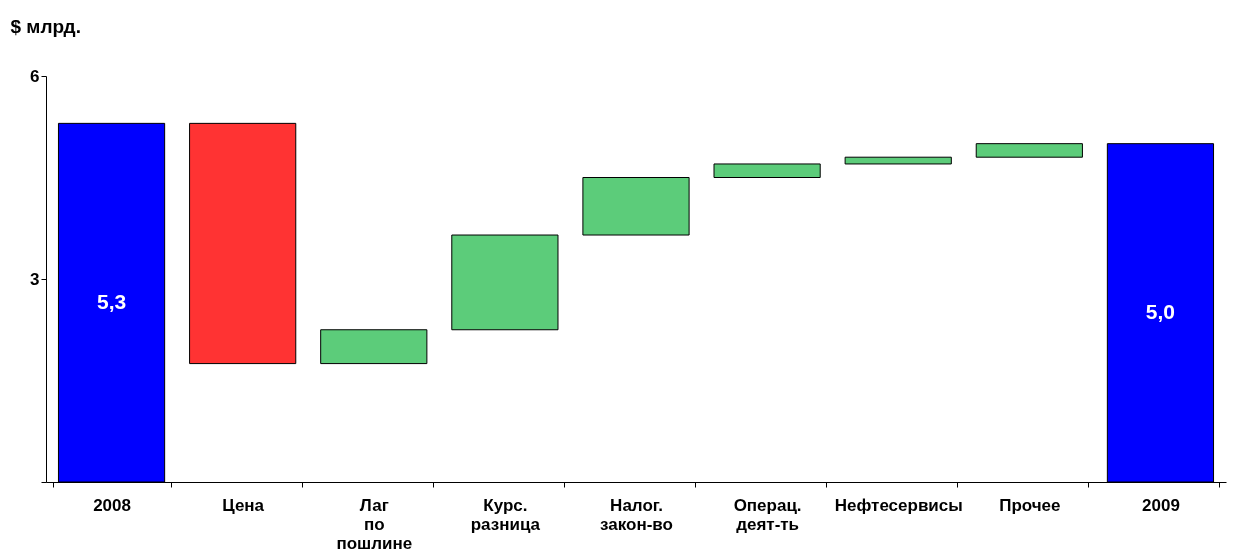  Describe the element at coordinates (374, 524) in the screenshot. I see `x-tick-label: Лаг по пошлине` at that location.